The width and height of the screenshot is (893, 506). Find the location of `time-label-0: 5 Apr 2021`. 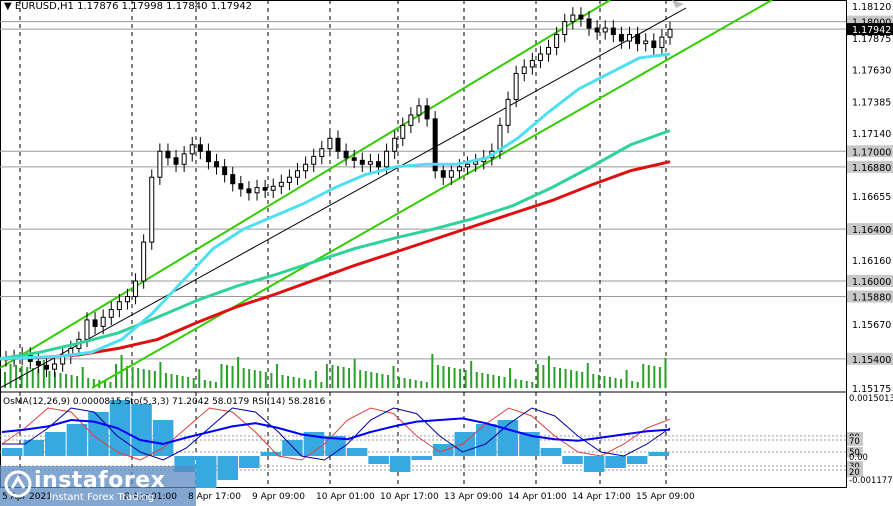

time-label-0: 5 Apr 2021 is located at coordinates (27, 497).